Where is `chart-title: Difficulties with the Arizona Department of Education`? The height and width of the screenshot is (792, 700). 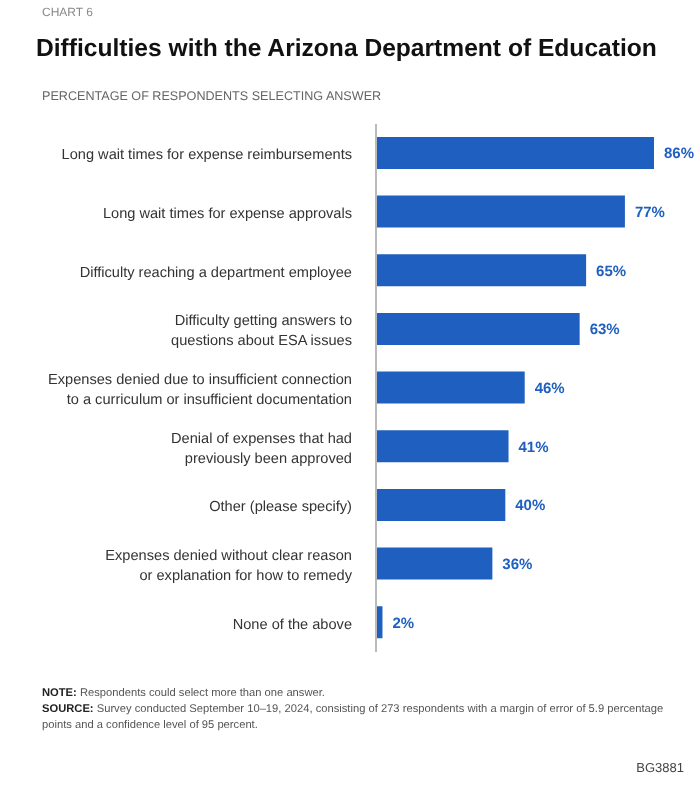
chart-title: Difficulties with the Arizona Department of Education is located at coordinates (346, 48).